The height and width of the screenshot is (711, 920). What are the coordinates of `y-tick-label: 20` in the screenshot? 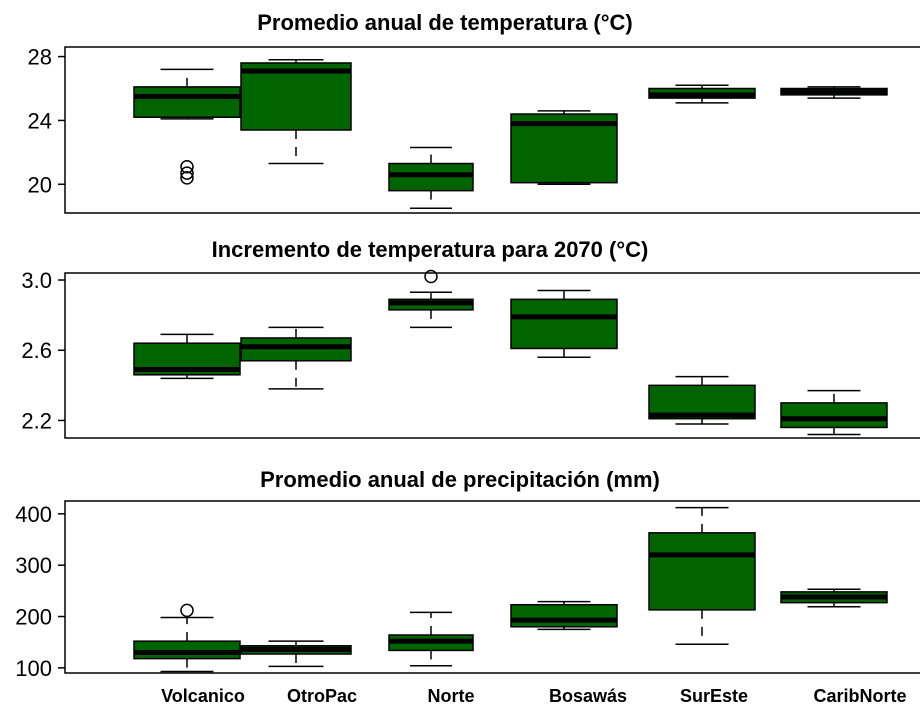 It's located at (40, 184).